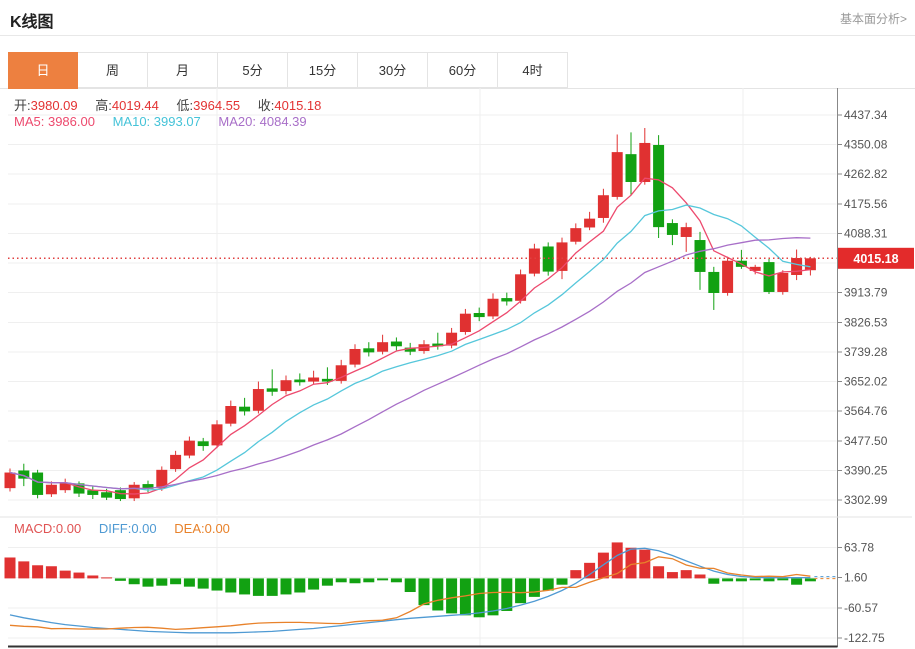 The width and height of the screenshot is (915, 649). I want to click on high-value: 4019.44, so click(135, 105).